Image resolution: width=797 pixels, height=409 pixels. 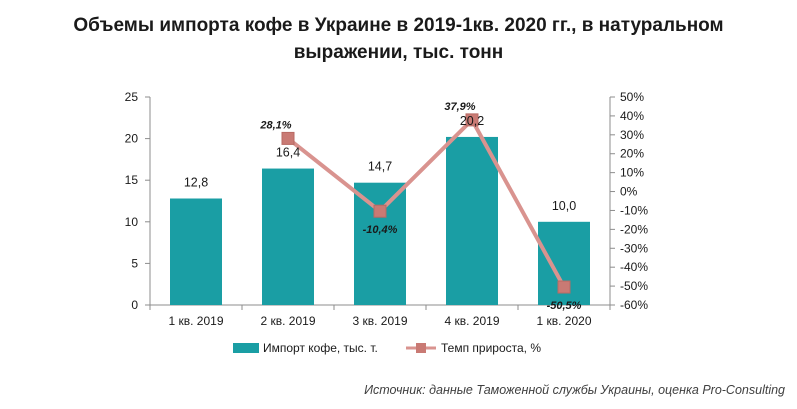 I want to click on y-right-tick-label: 50%, so click(x=632, y=97).